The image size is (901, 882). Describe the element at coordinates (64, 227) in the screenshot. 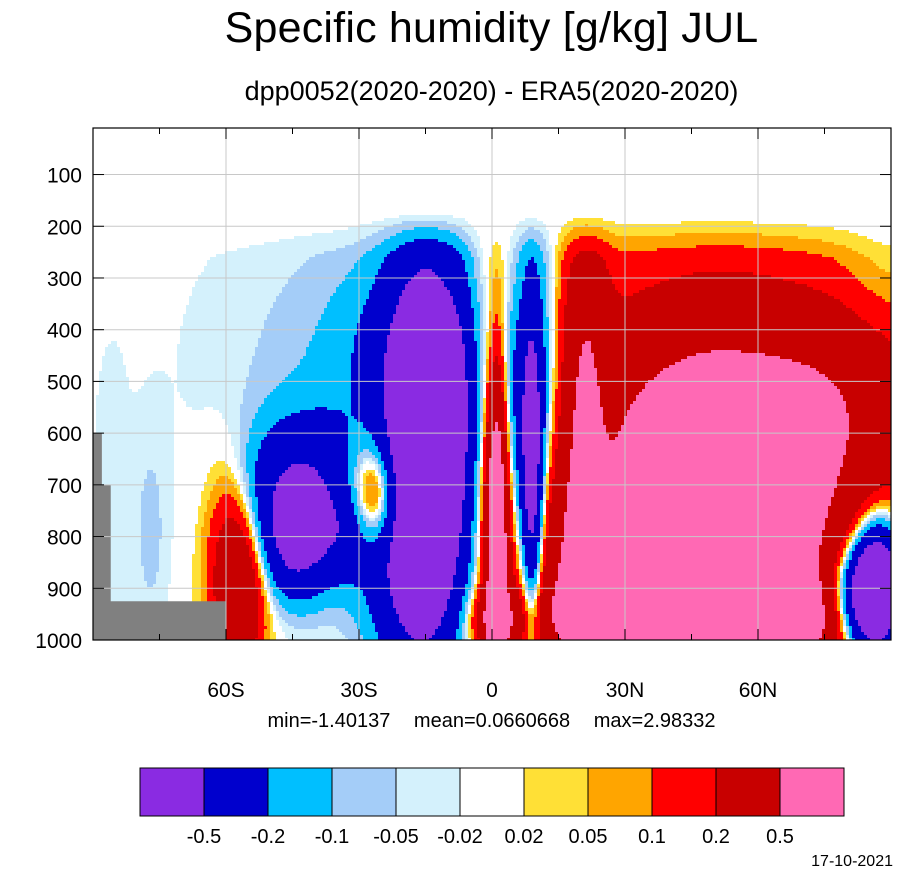

I see `y-tick-label: 200` at that location.